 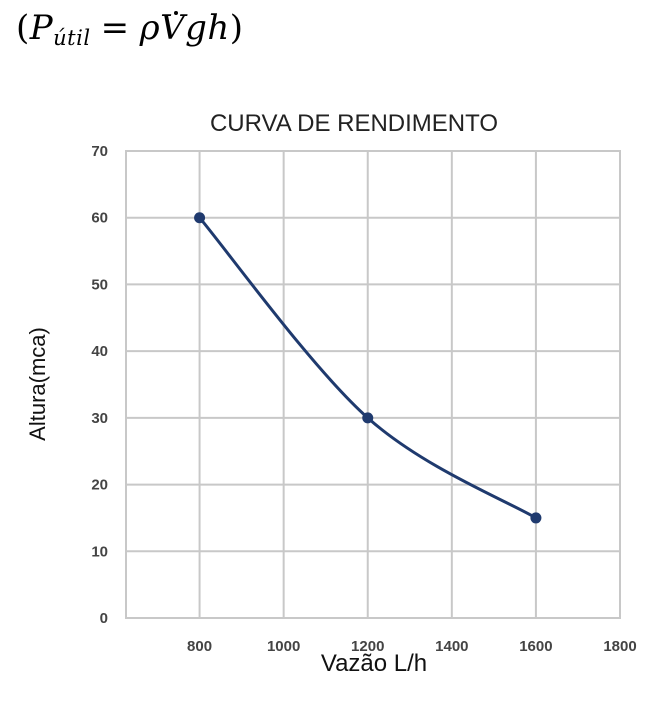 I want to click on x-tick-label: 1400, so click(x=451, y=646).